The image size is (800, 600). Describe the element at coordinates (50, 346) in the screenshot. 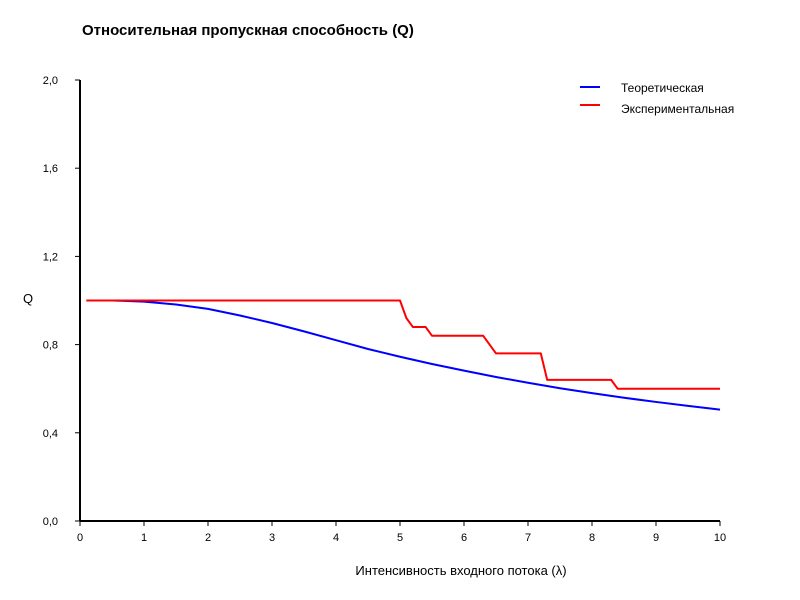

I see `y-tick-label: 0,8` at that location.